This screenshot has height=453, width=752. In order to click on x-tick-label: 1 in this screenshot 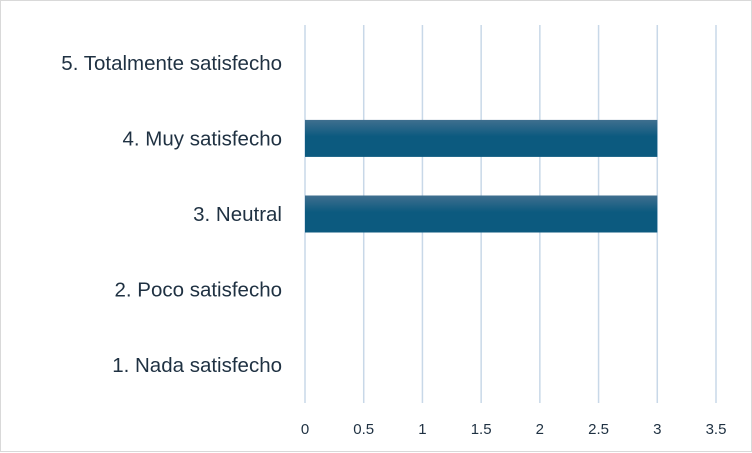, I will do `click(422, 429)`.